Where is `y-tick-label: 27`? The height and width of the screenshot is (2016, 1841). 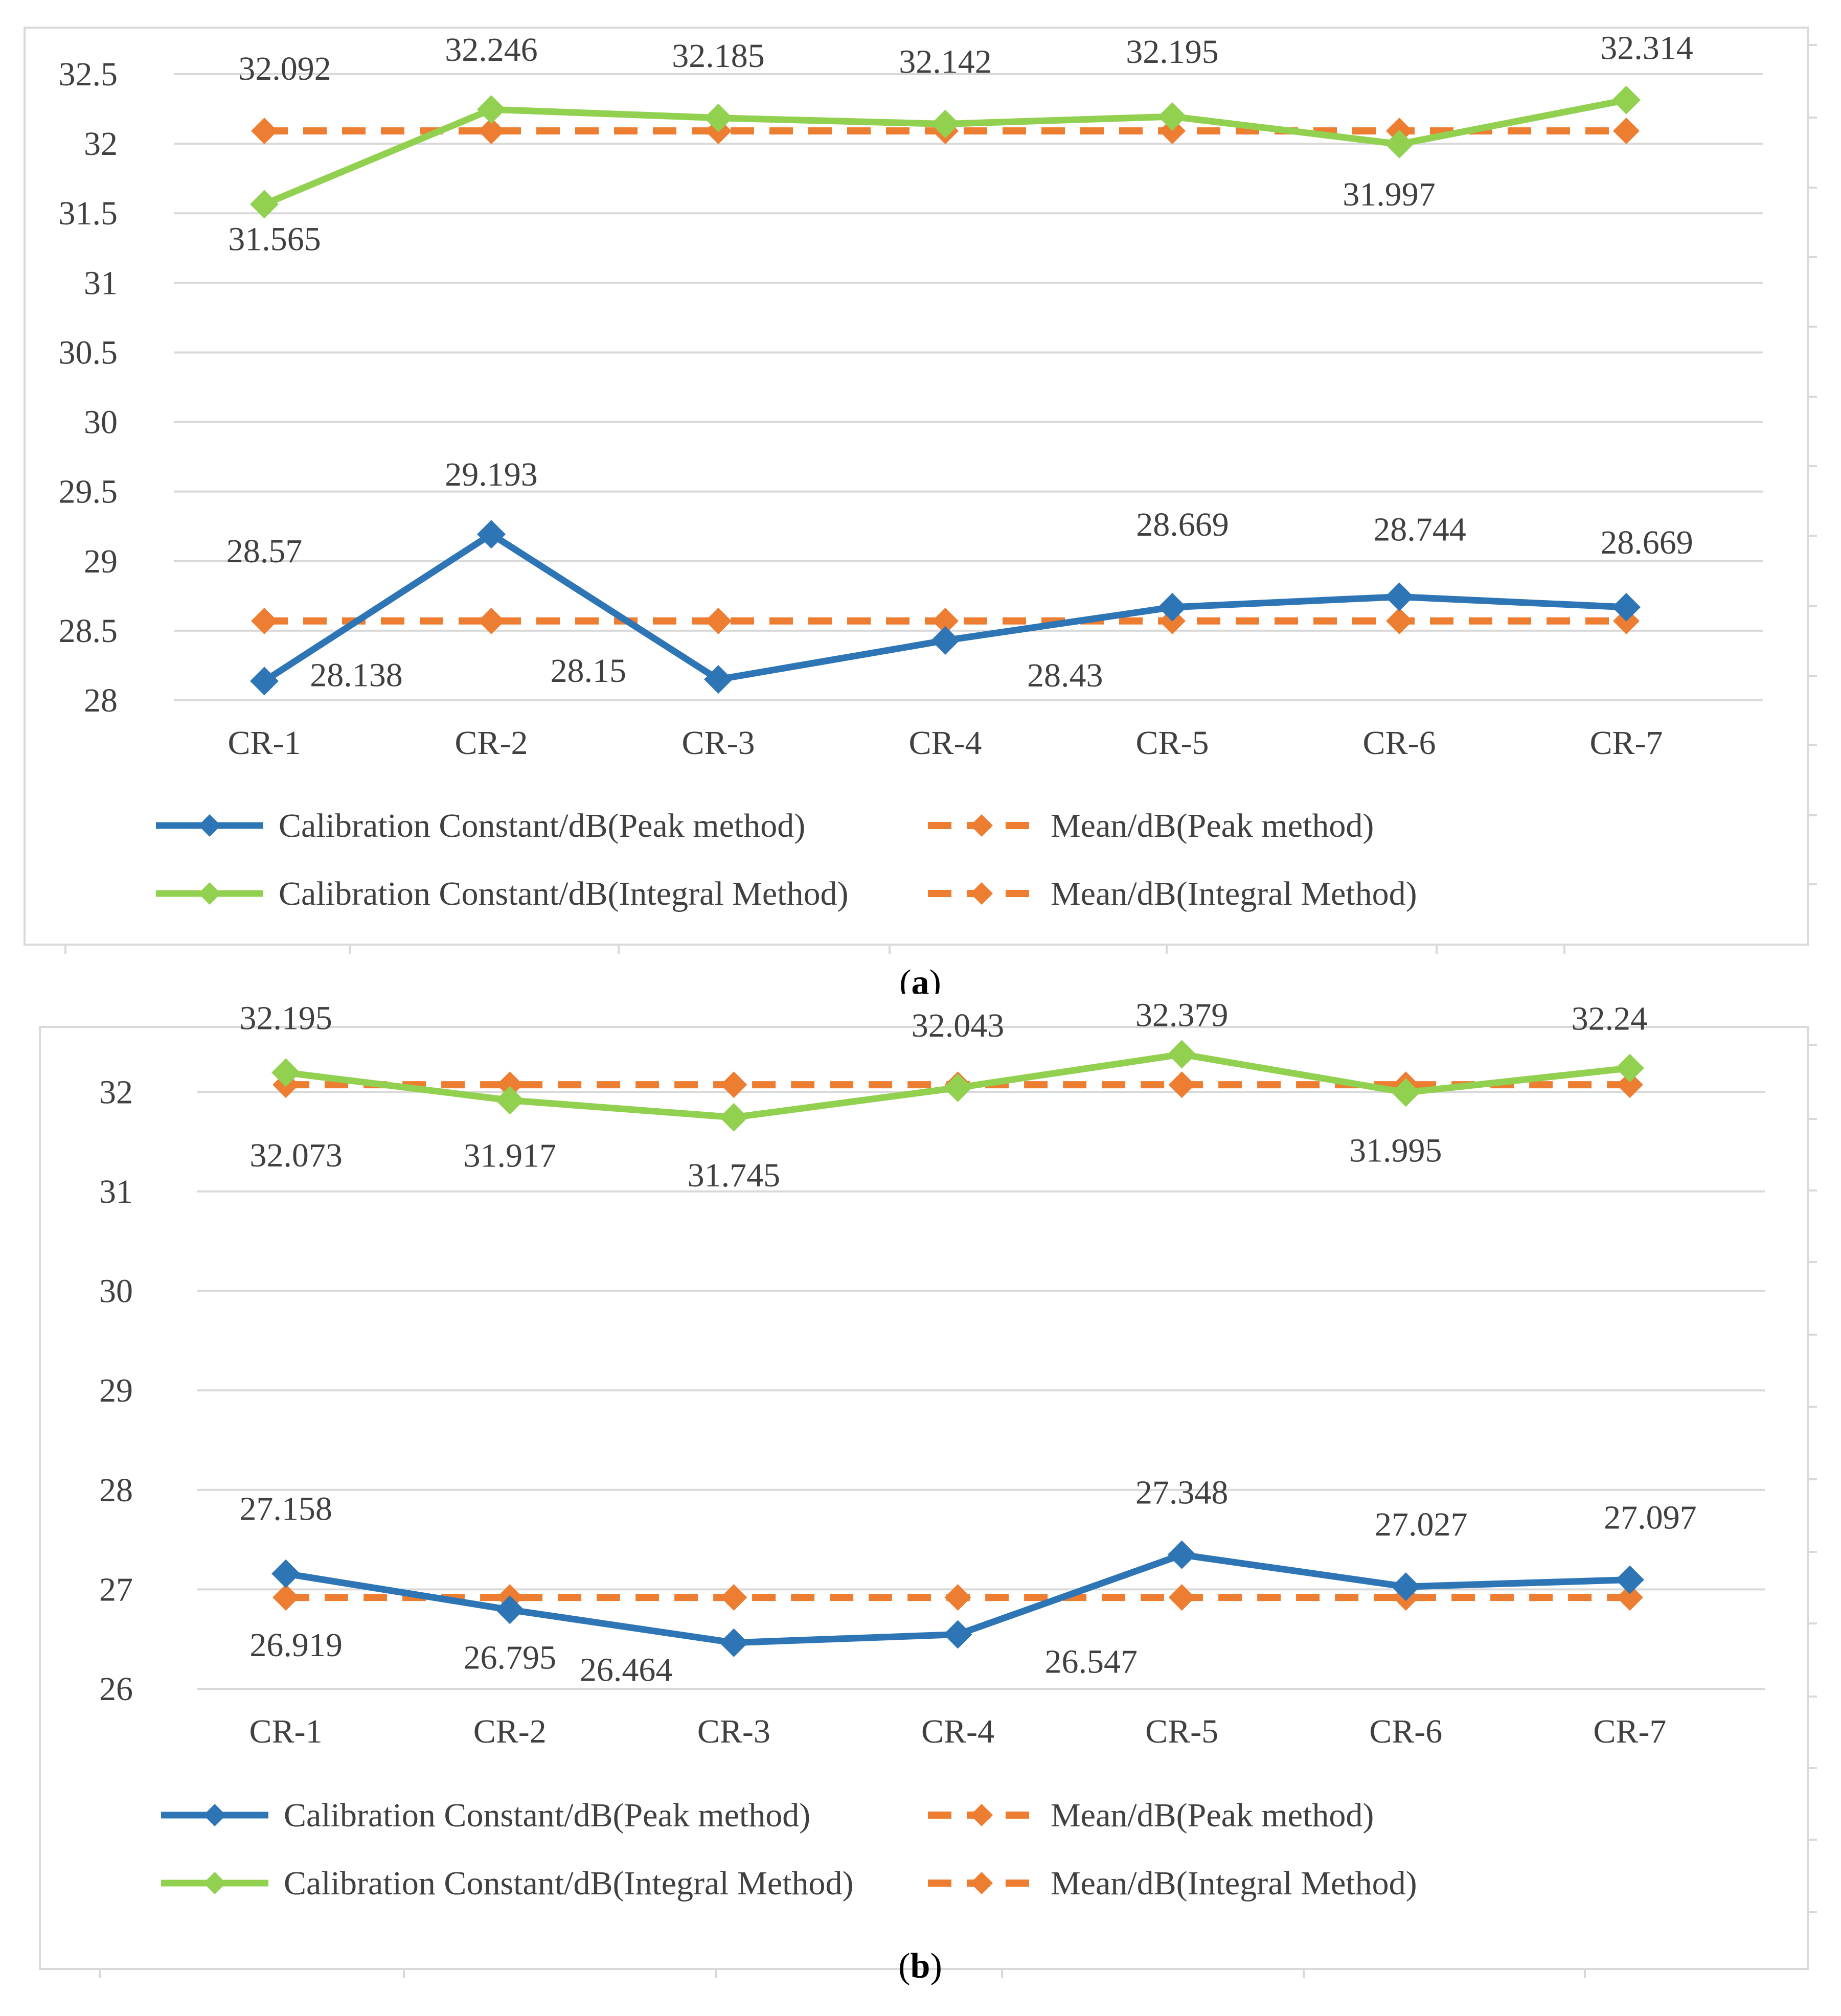
y-tick-label: 27 is located at coordinates (116, 1590).